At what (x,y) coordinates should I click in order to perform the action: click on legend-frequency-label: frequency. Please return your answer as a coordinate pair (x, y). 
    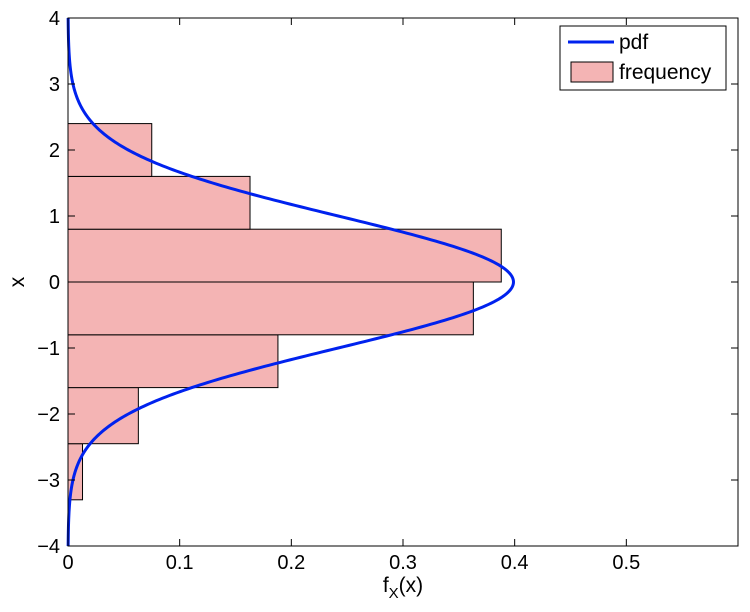
    Looking at the image, I should click on (665, 72).